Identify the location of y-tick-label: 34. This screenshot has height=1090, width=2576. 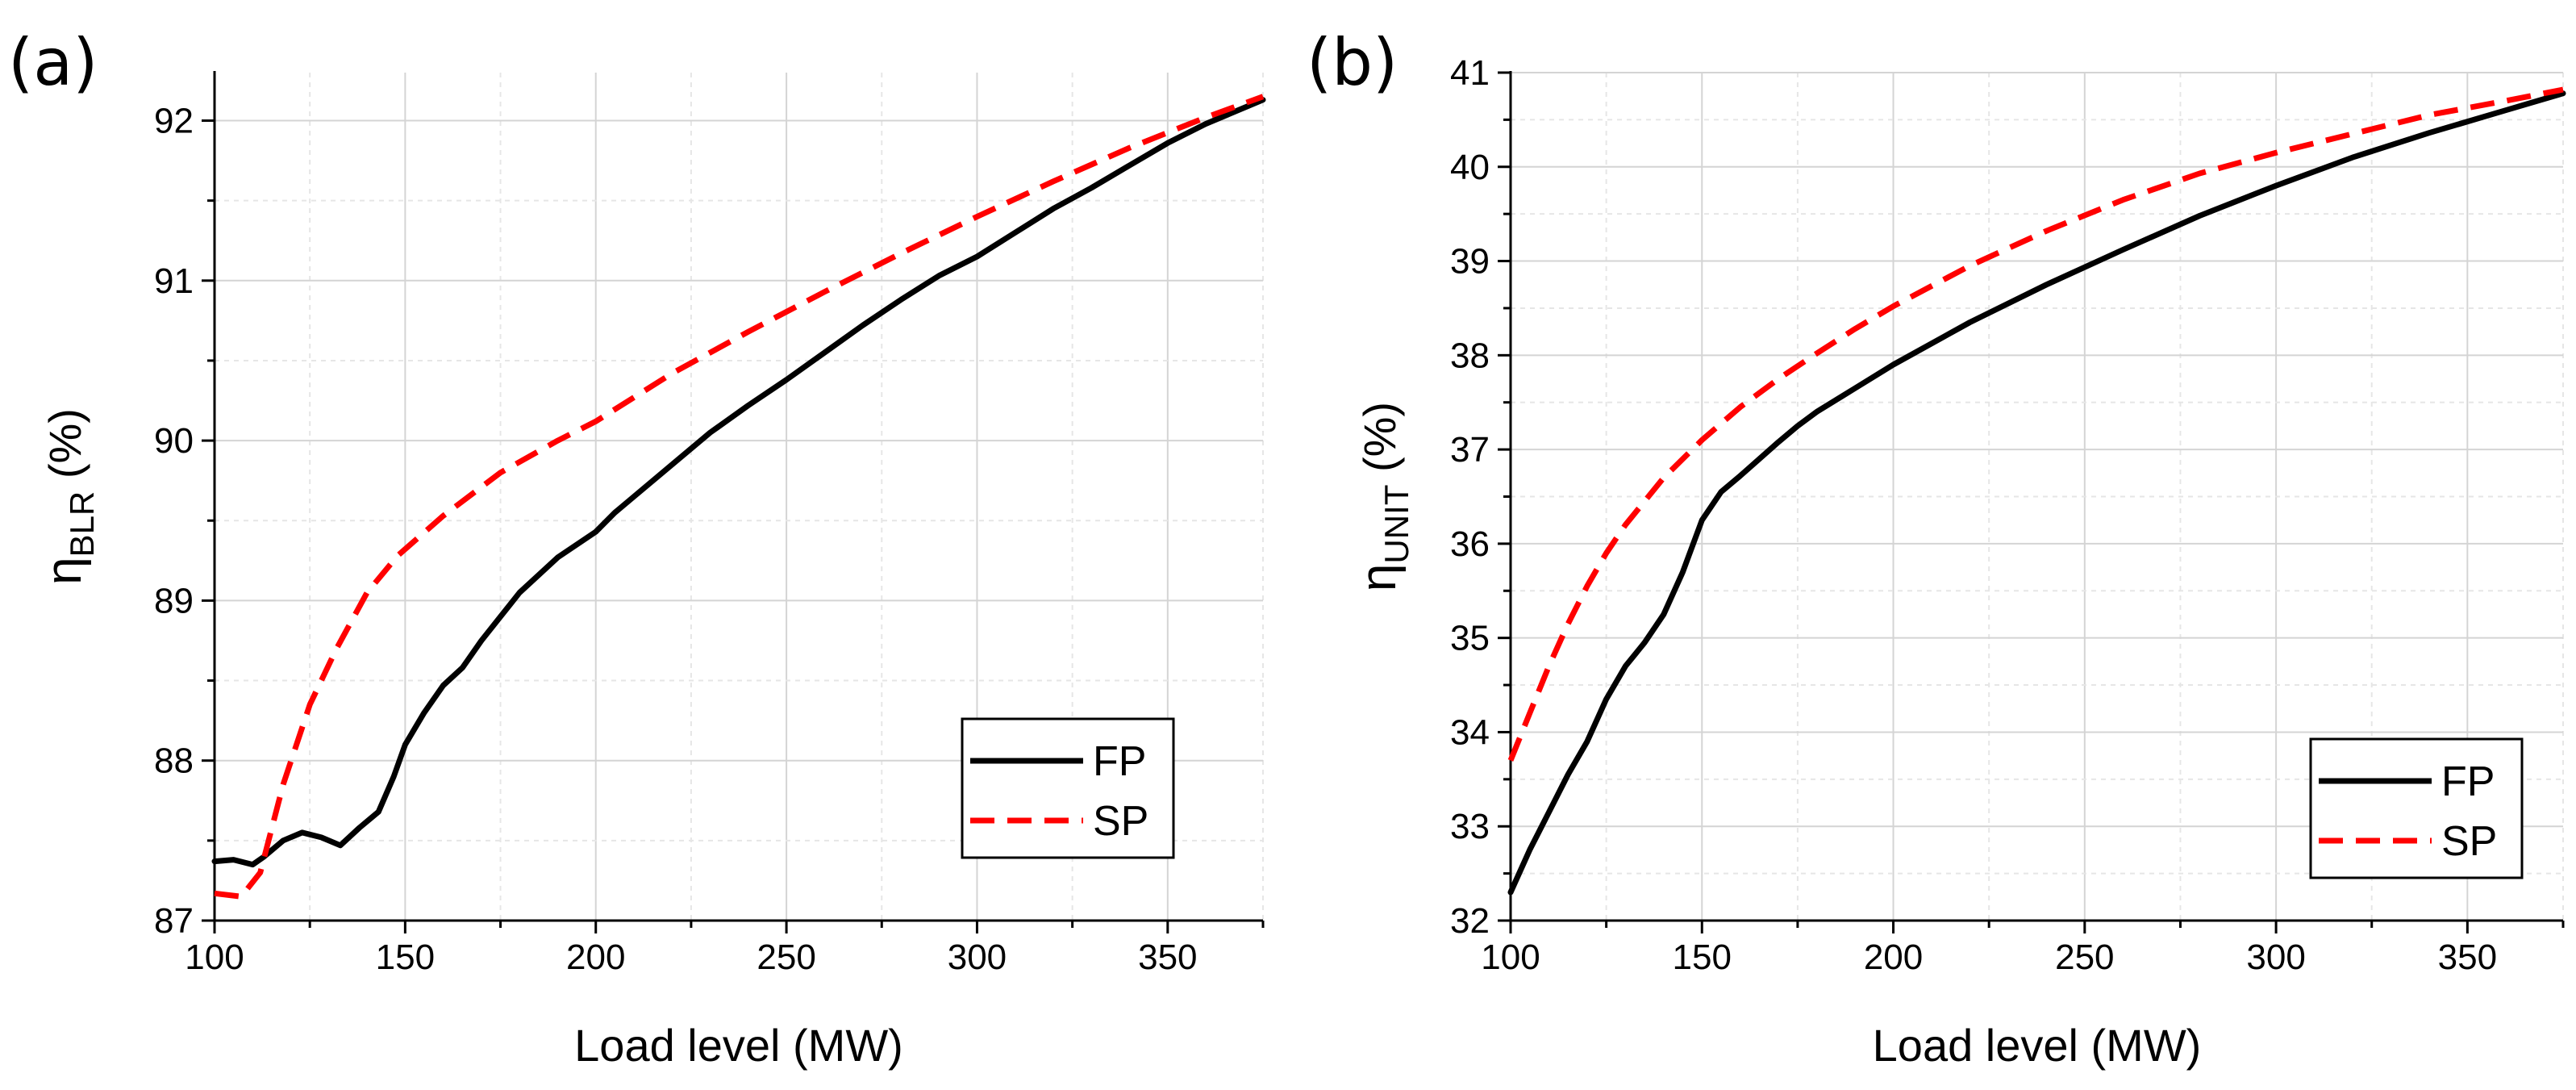
(1470, 732).